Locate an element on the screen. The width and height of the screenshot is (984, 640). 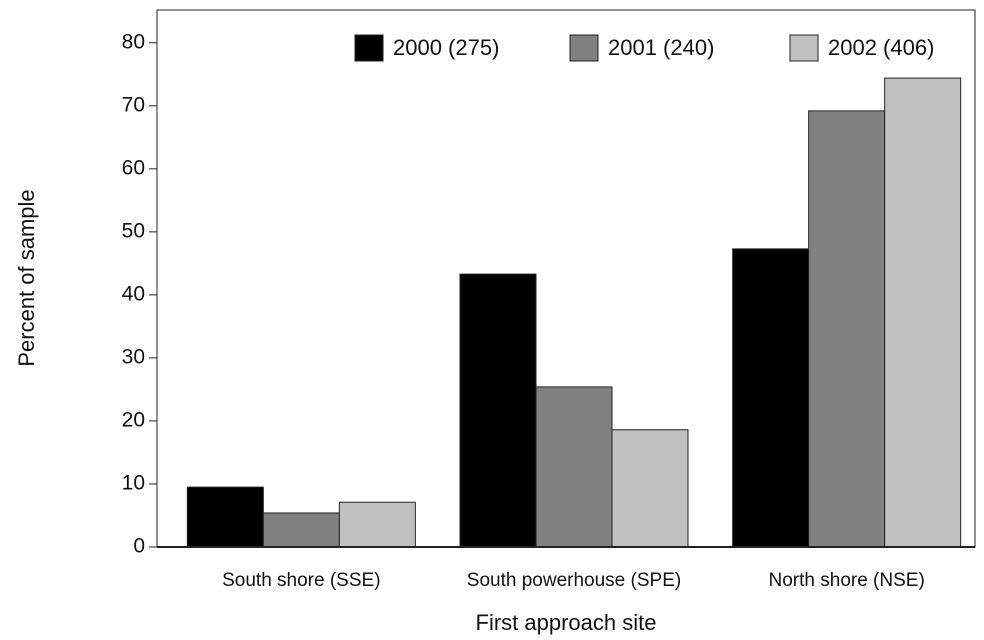
legend-label: 2001 (240) is located at coordinates (661, 47).